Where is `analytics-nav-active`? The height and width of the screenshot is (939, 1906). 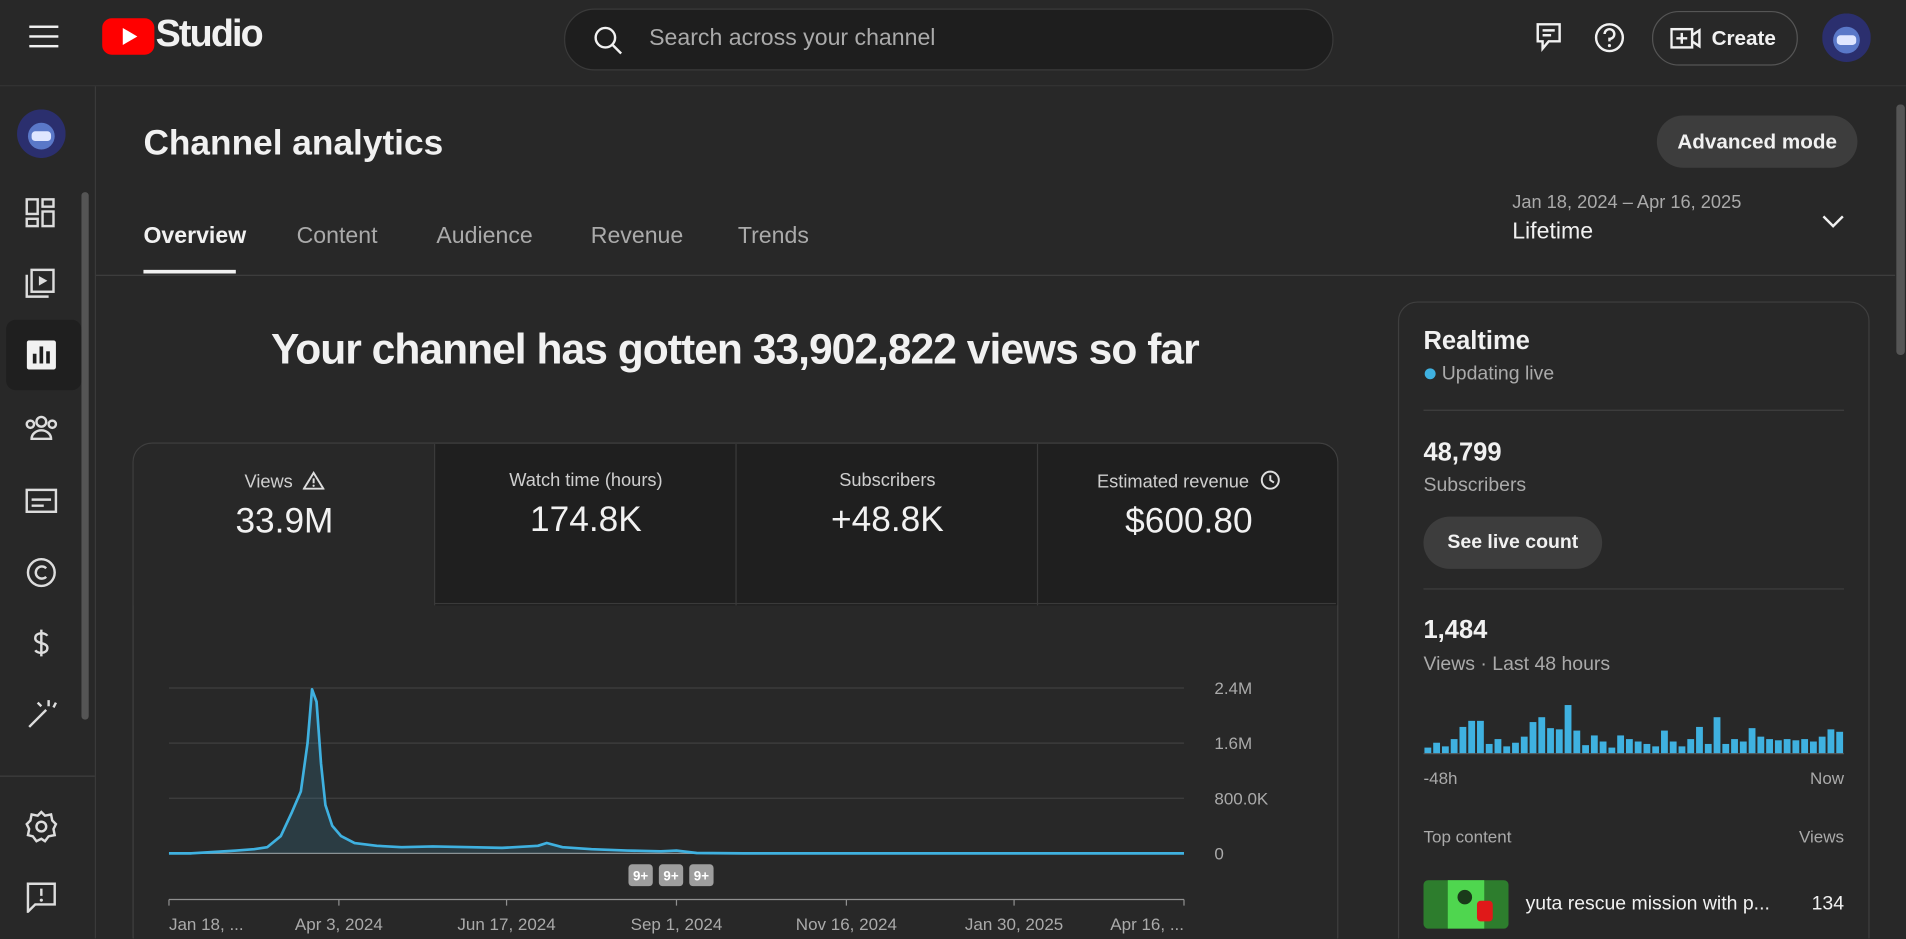
analytics-nav-active is located at coordinates (44, 355).